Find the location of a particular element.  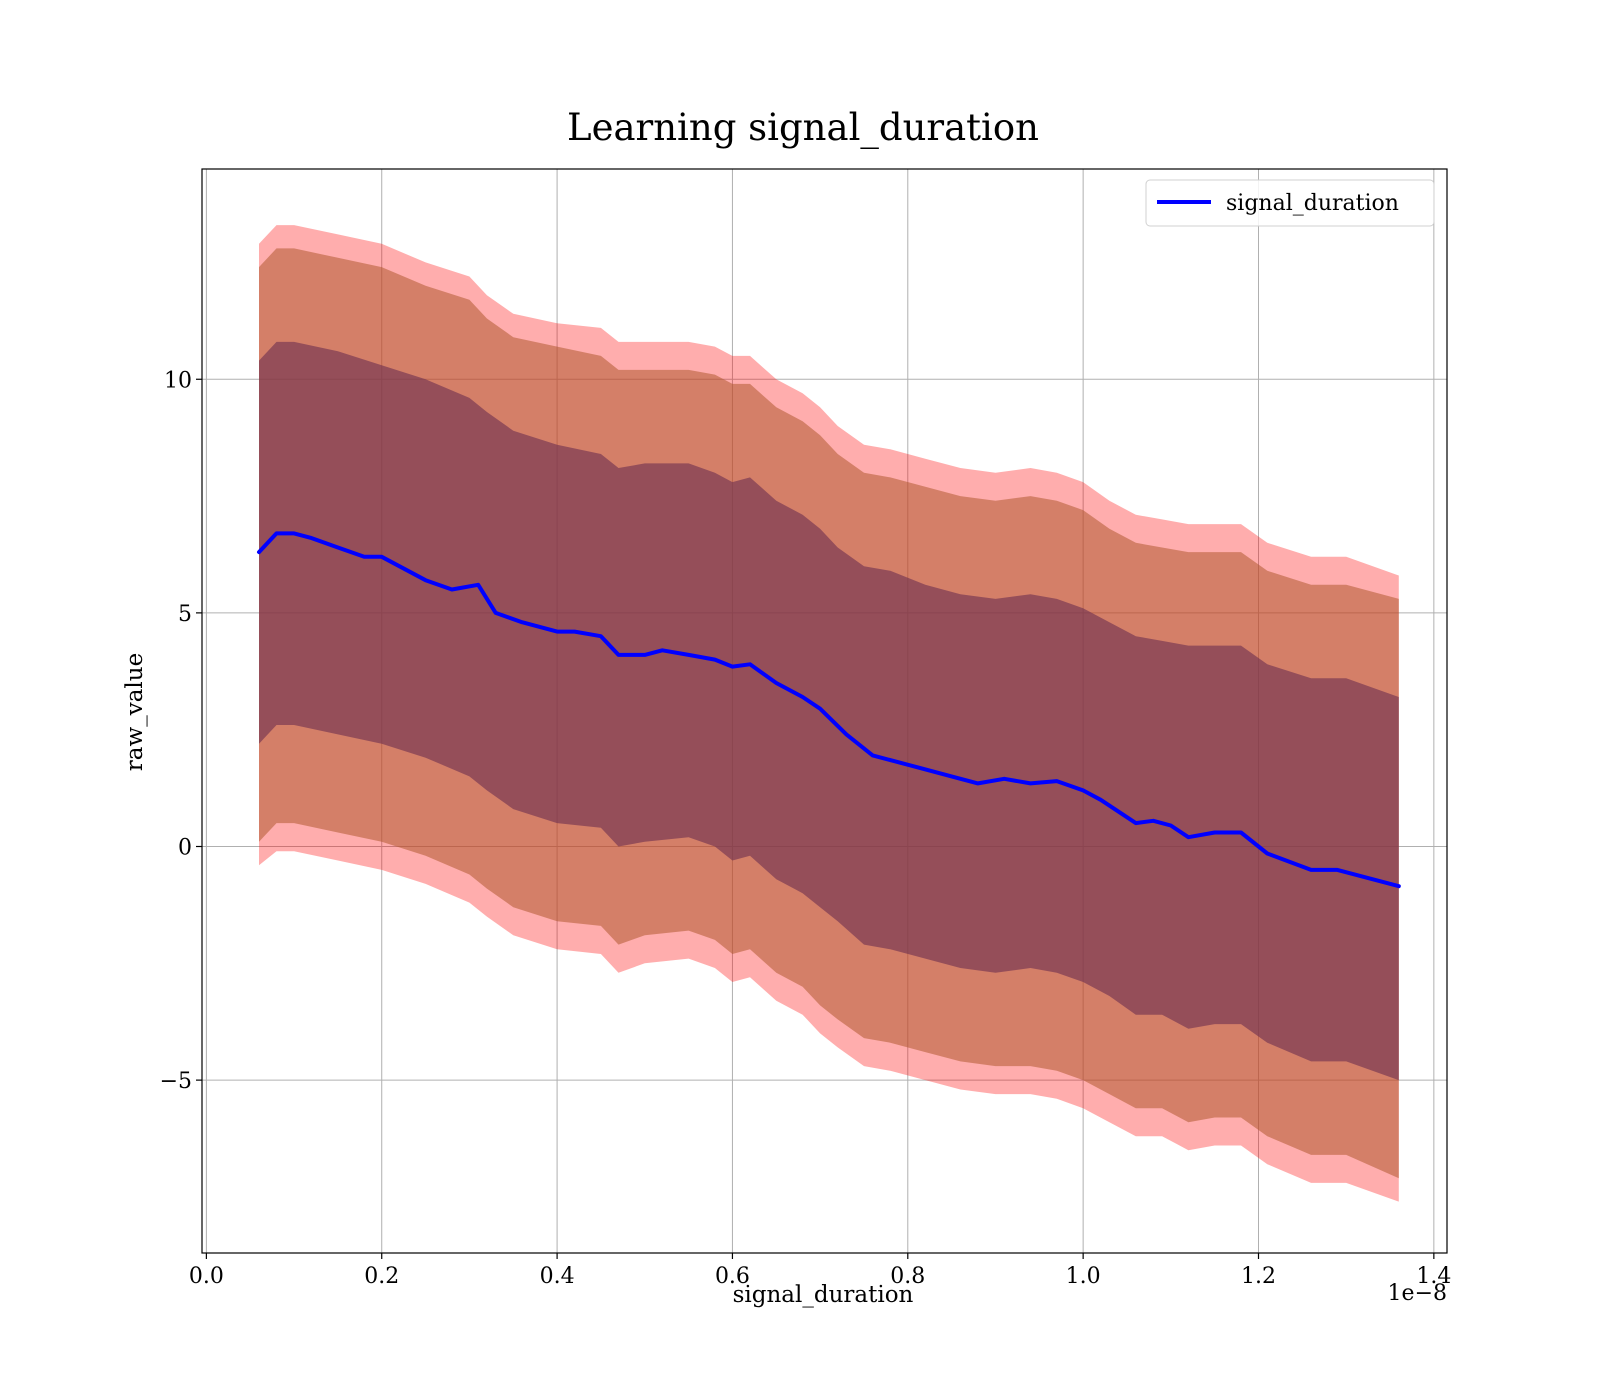

y-tick-label-2: 5 is located at coordinates (185, 614).